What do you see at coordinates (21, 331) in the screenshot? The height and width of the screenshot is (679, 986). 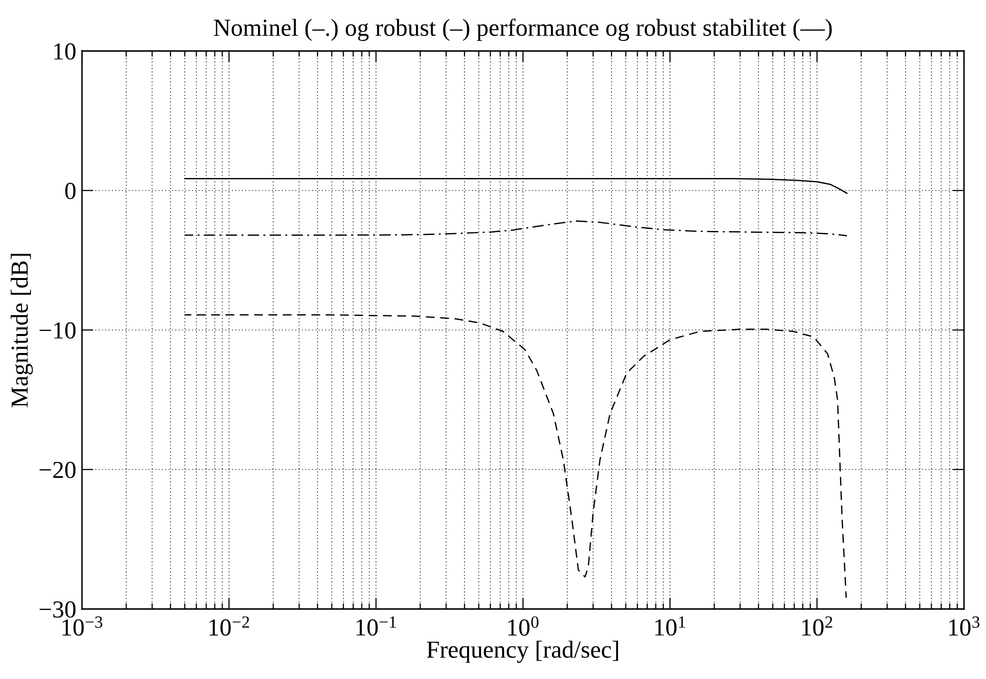 I see `y-axis-title: Magnitude [dB]` at bounding box center [21, 331].